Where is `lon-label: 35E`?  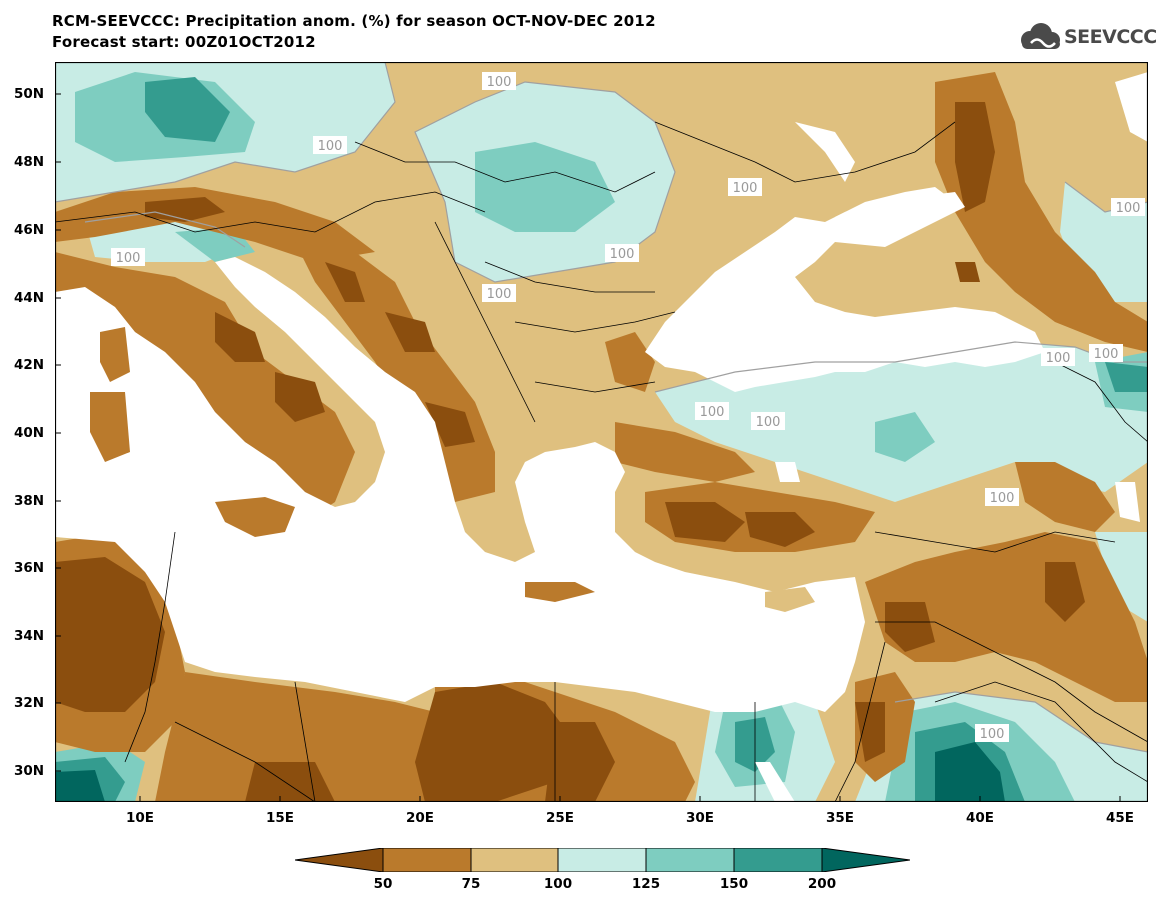 lon-label: 35E is located at coordinates (839, 818).